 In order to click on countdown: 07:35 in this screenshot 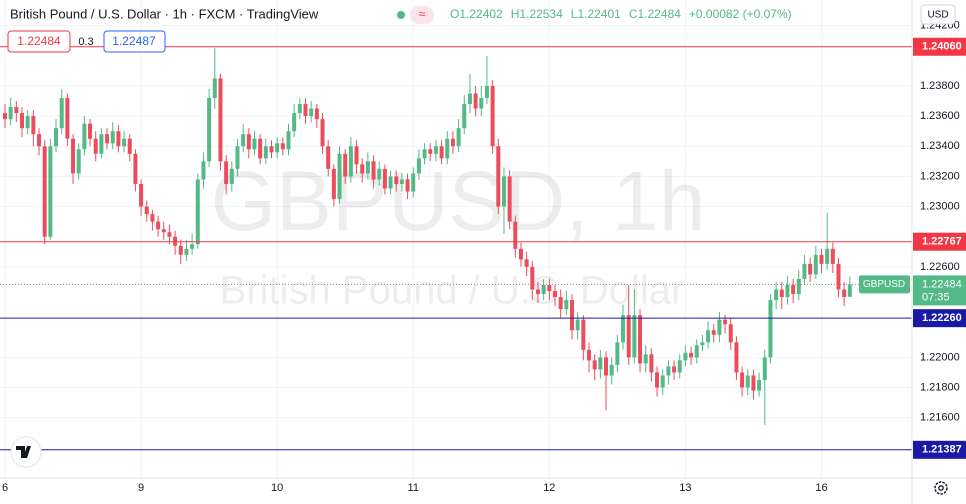, I will do `click(936, 297)`.